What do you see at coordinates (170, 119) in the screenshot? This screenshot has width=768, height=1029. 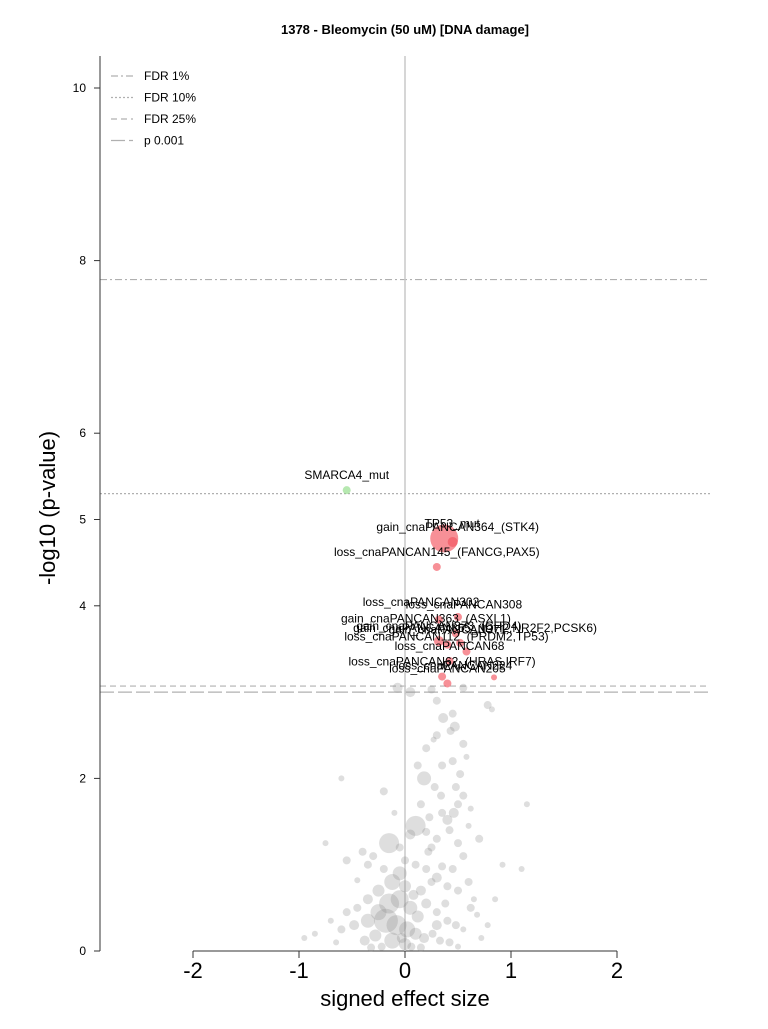 I see `legend-entry-label: FDR 25%` at bounding box center [170, 119].